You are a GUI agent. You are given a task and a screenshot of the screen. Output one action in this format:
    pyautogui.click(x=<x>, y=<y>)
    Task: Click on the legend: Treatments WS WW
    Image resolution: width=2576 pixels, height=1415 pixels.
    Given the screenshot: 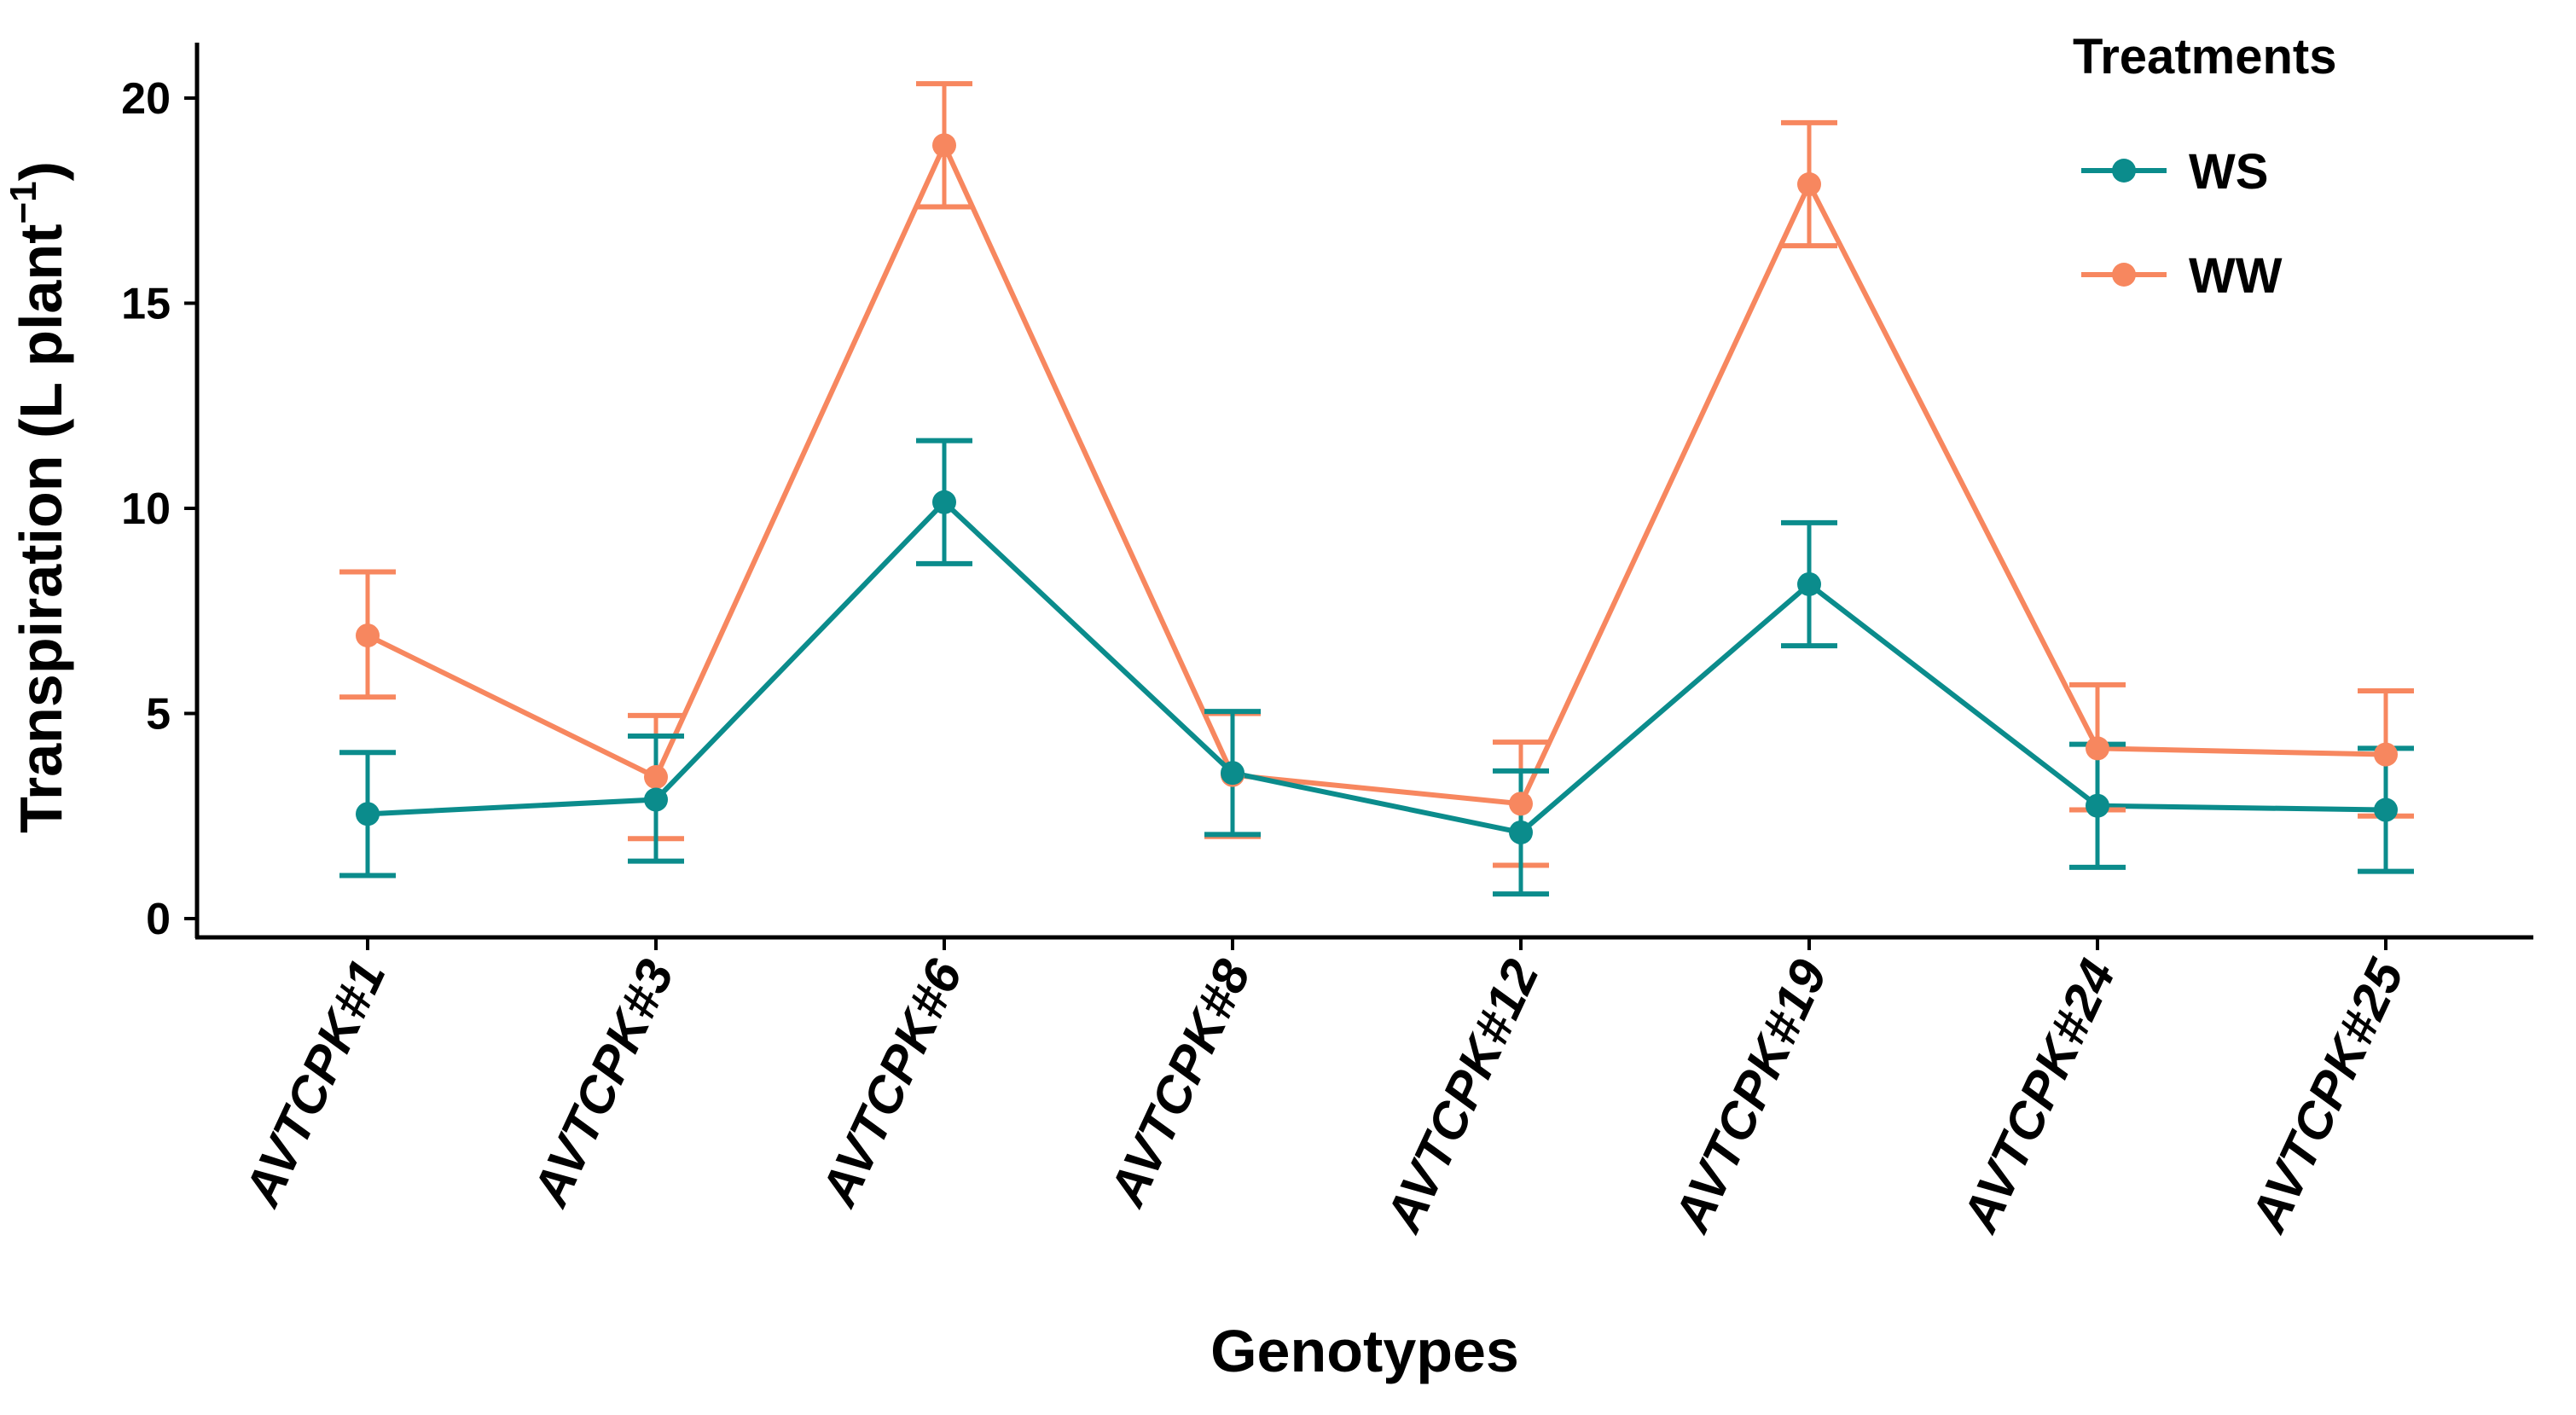 What is the action you would take?
    pyautogui.click(x=2204, y=166)
    